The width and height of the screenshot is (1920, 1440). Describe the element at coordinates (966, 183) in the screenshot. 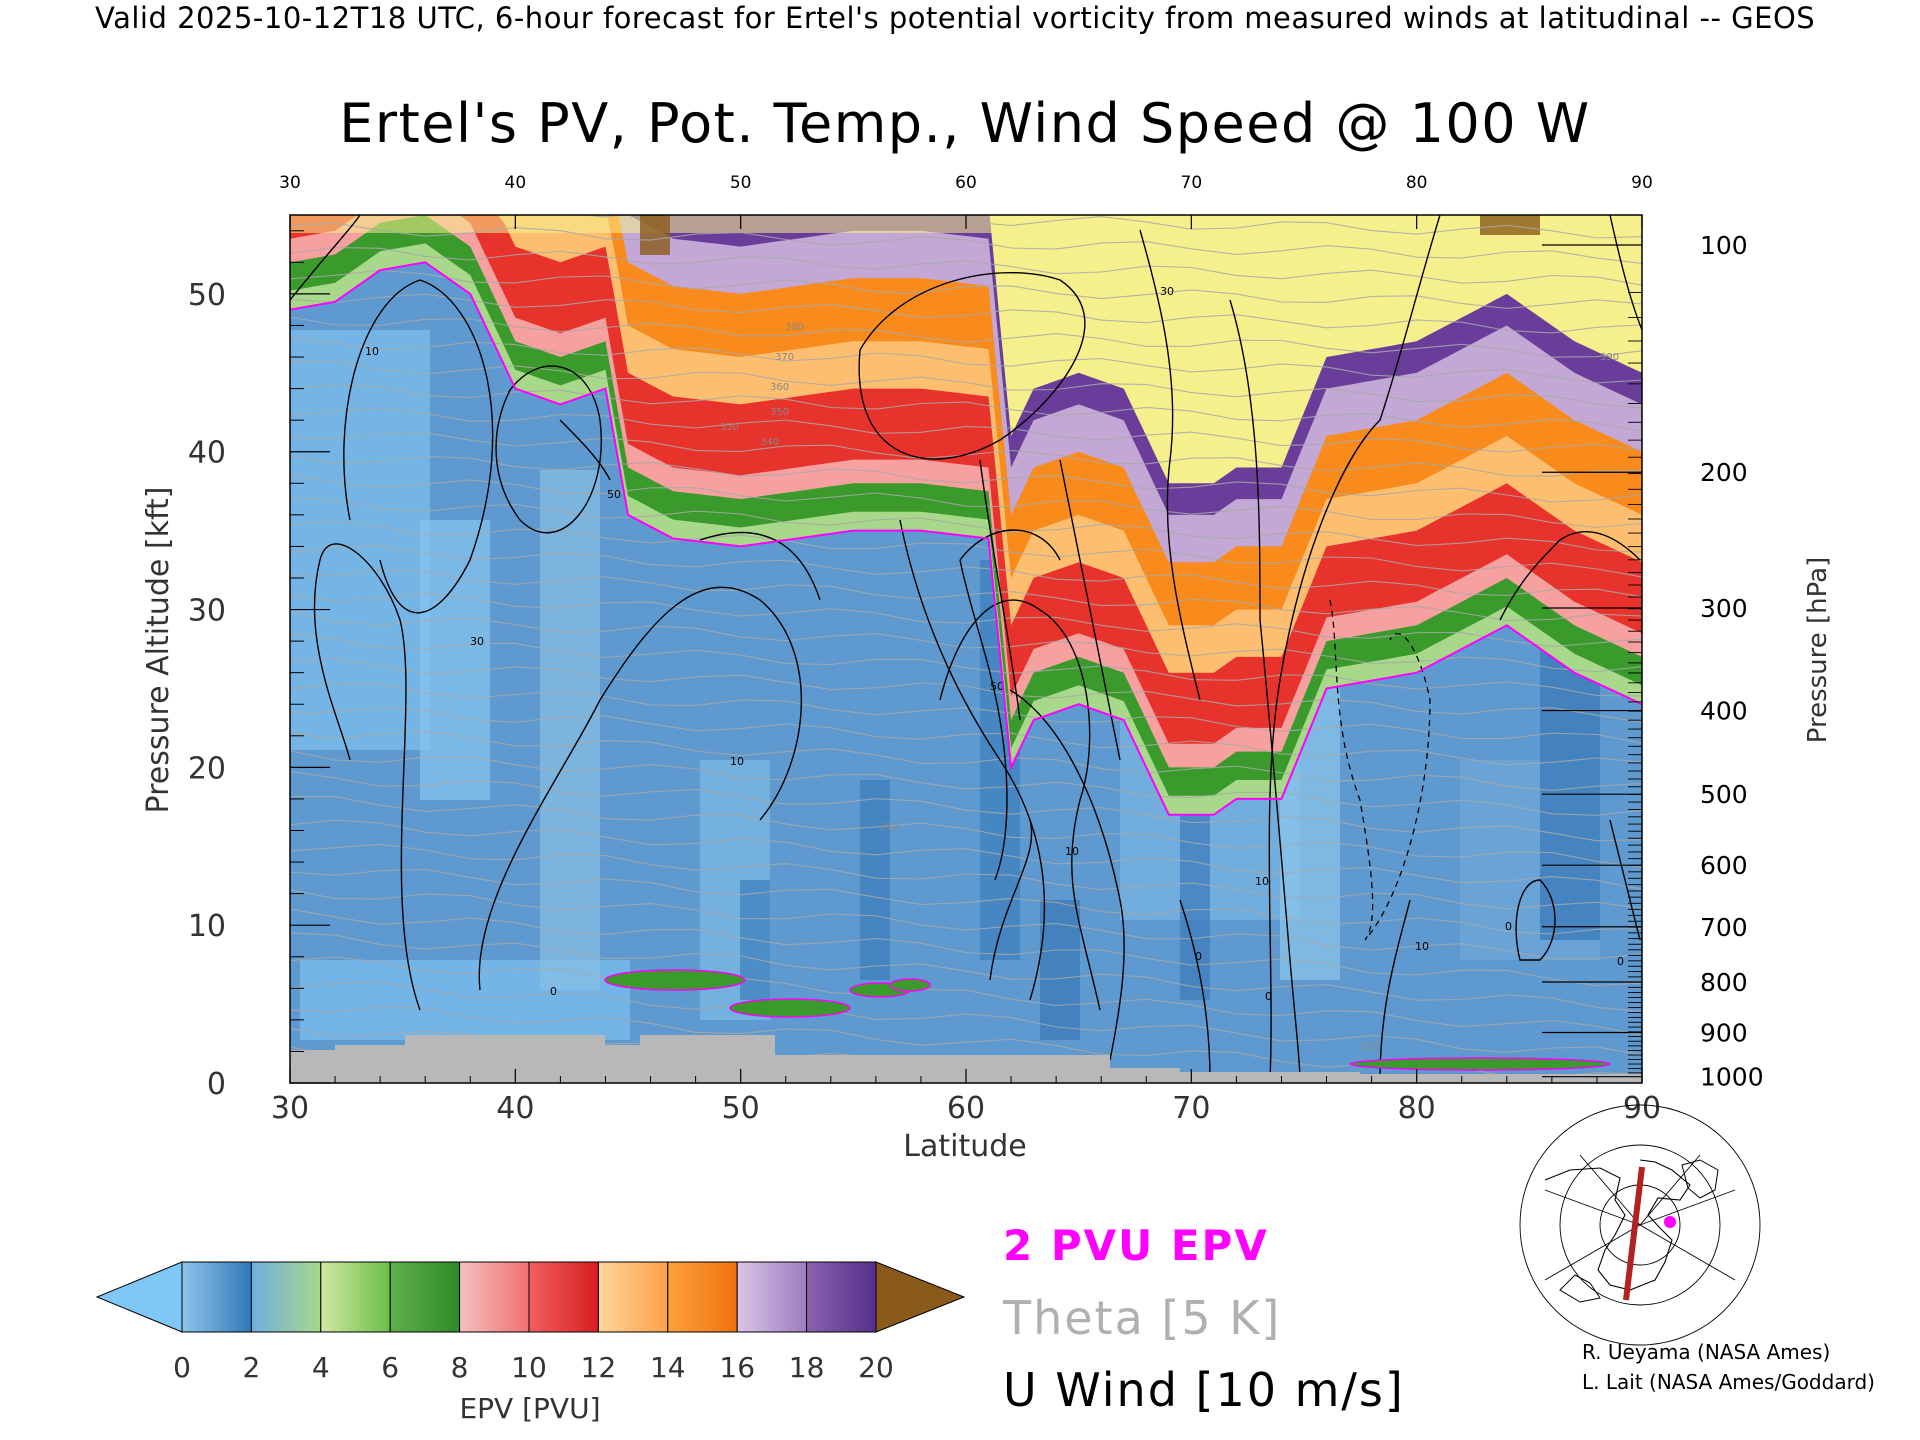

I see `x-tick-label-top: 60` at that location.